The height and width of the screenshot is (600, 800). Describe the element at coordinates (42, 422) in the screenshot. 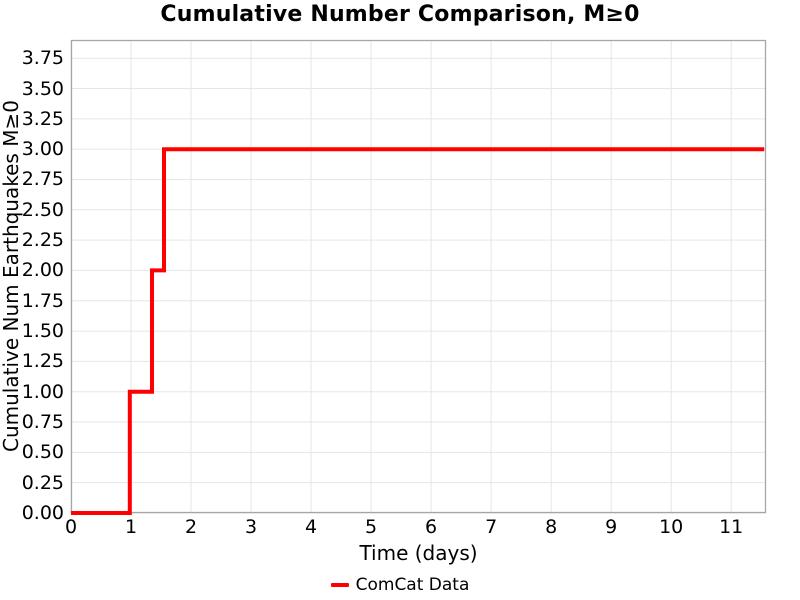

I see `y-tick-label: 0.75` at that location.